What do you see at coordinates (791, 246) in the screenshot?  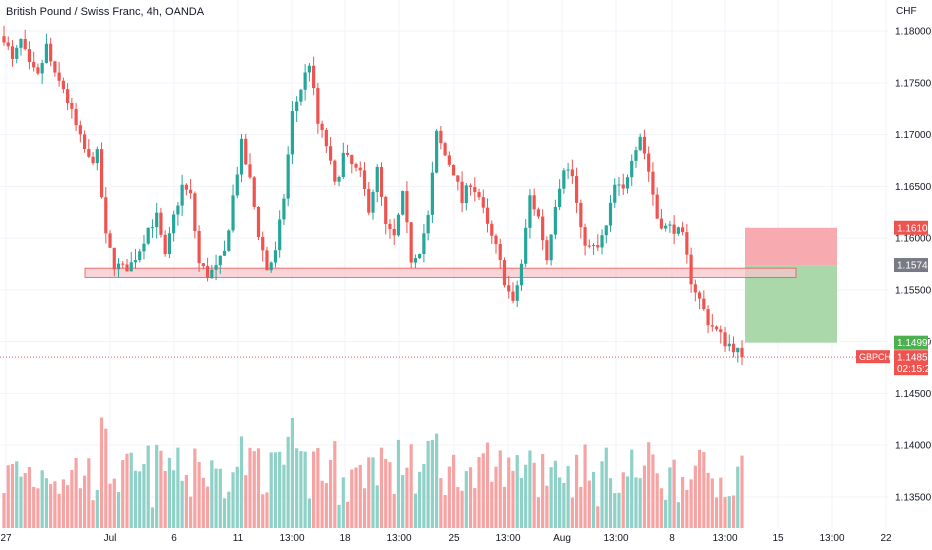 I see `stop-loss-zone` at bounding box center [791, 246].